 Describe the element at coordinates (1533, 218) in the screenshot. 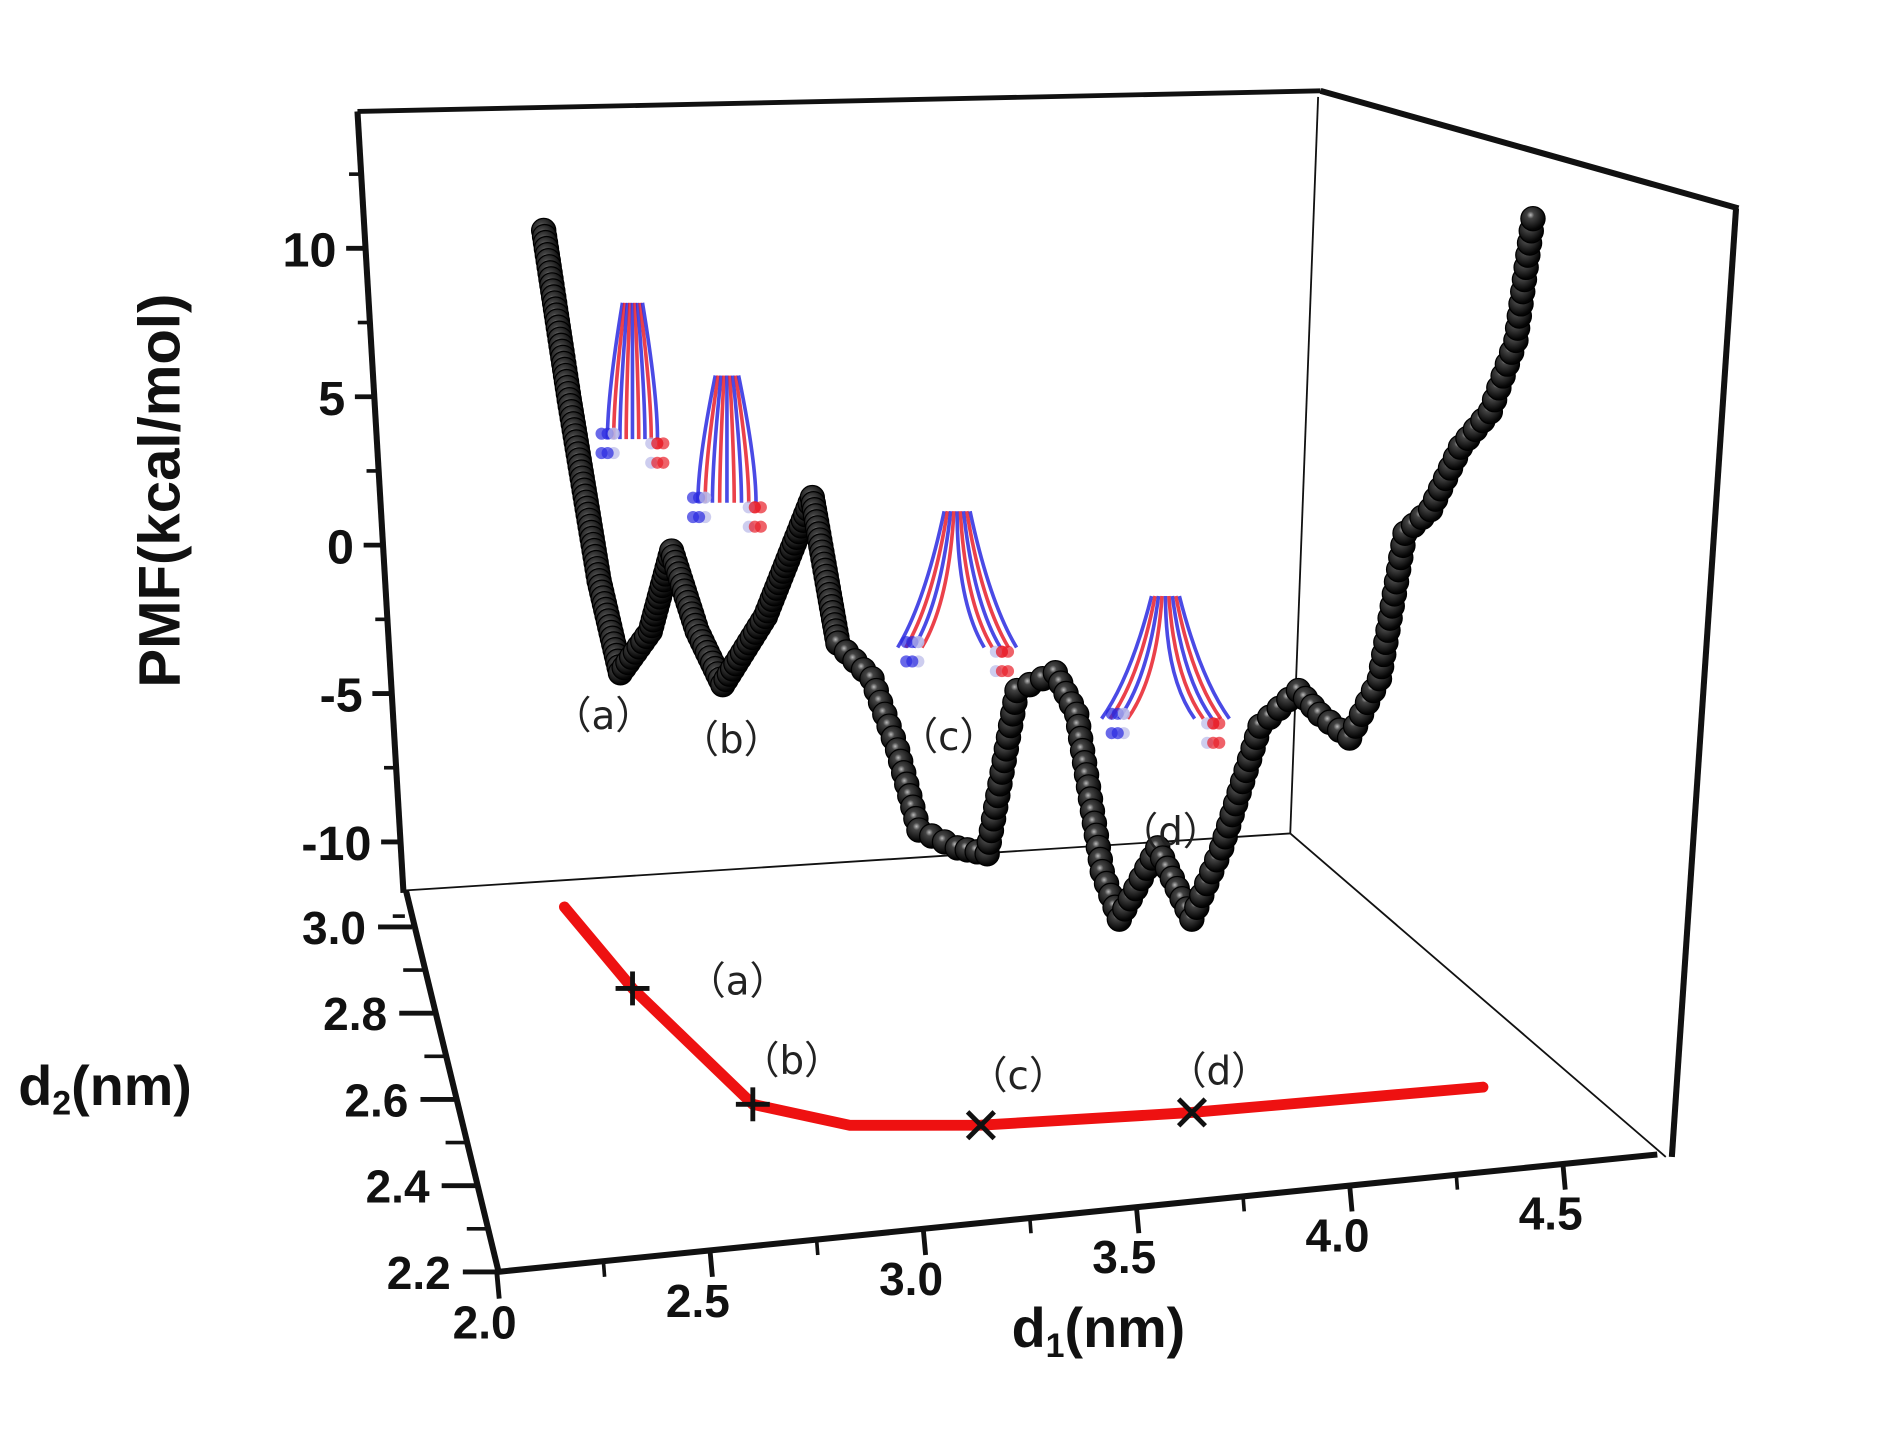

I see `pmf-data-point` at that location.